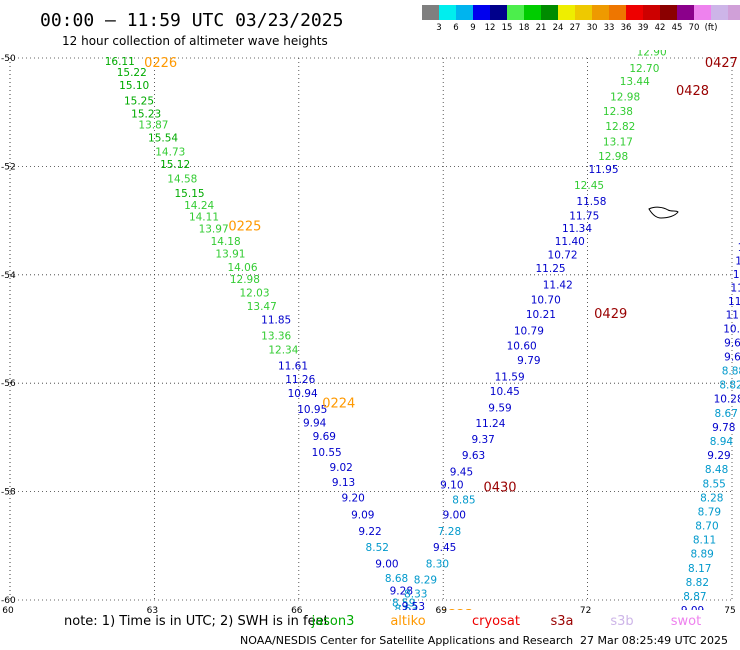 This screenshot has height=650, width=740. I want to click on swh-value: 14.06, so click(242, 268).